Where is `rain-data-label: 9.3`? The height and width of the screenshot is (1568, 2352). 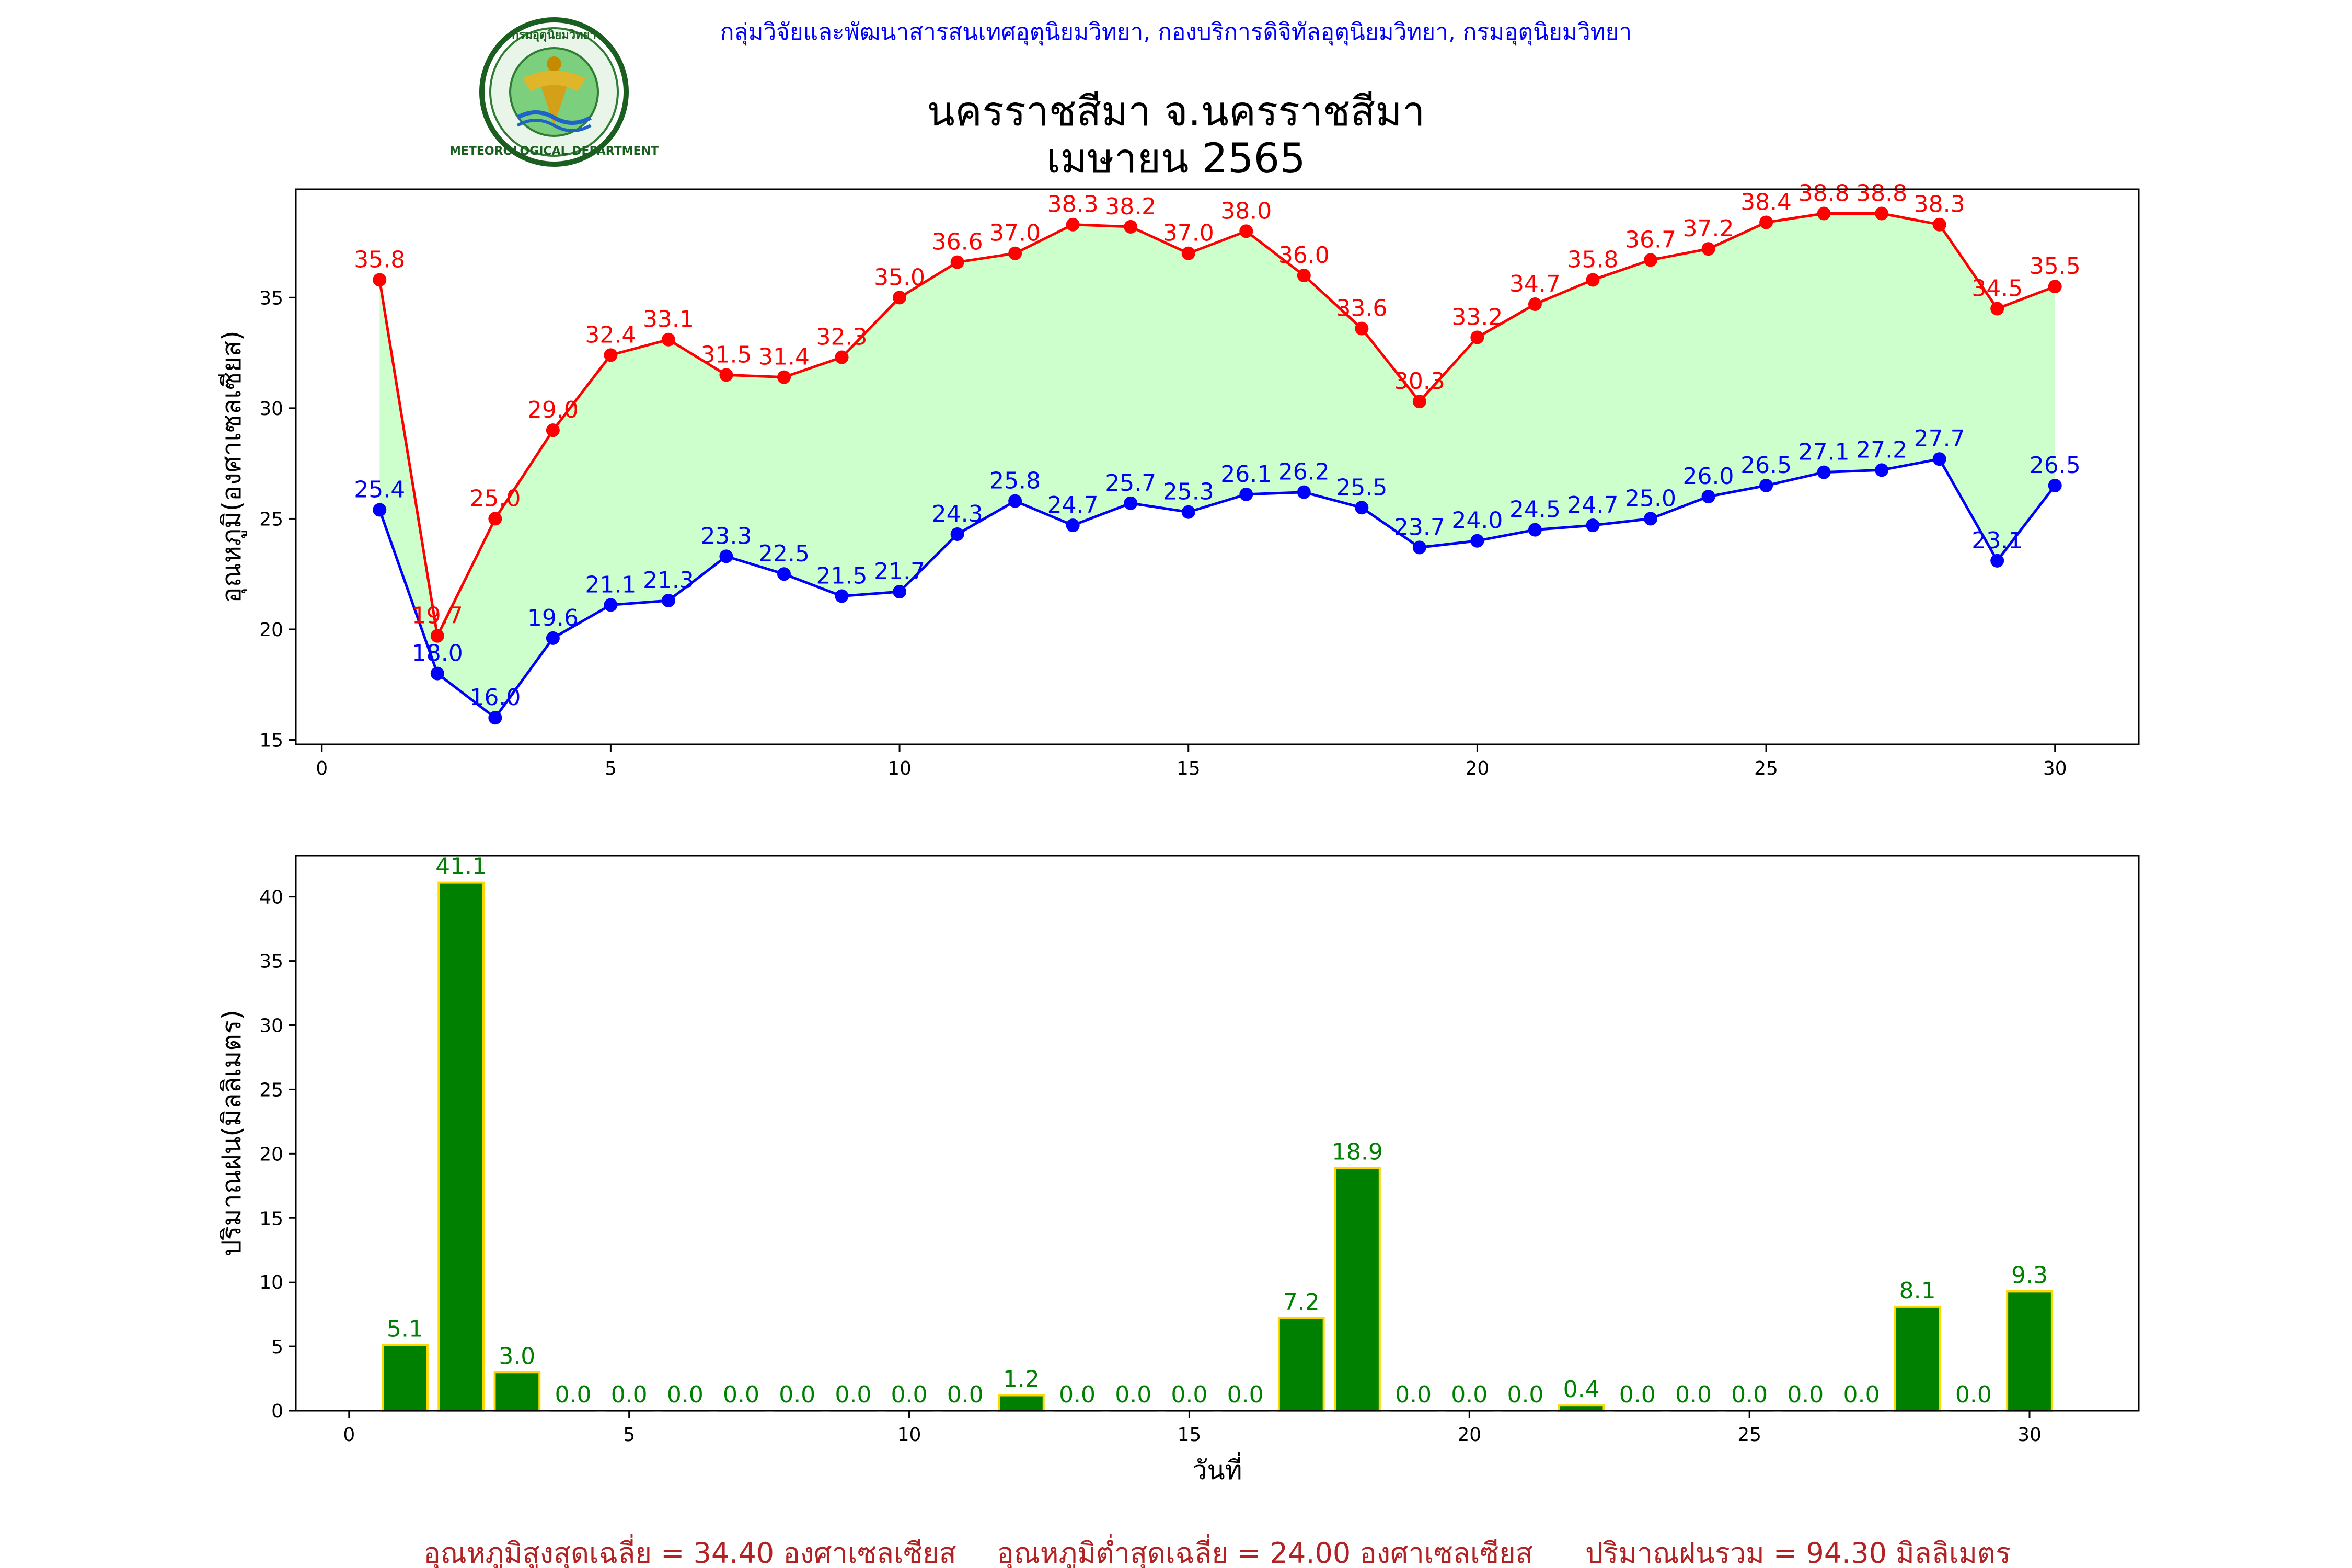
rain-data-label: 9.3 is located at coordinates (2029, 1275).